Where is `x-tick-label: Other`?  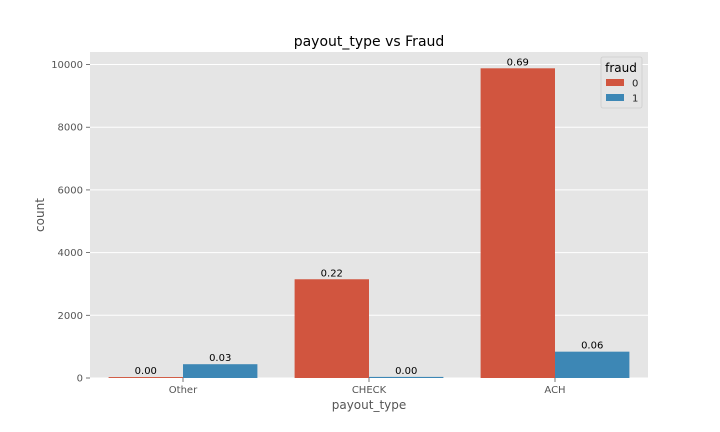 x-tick-label: Other is located at coordinates (183, 390).